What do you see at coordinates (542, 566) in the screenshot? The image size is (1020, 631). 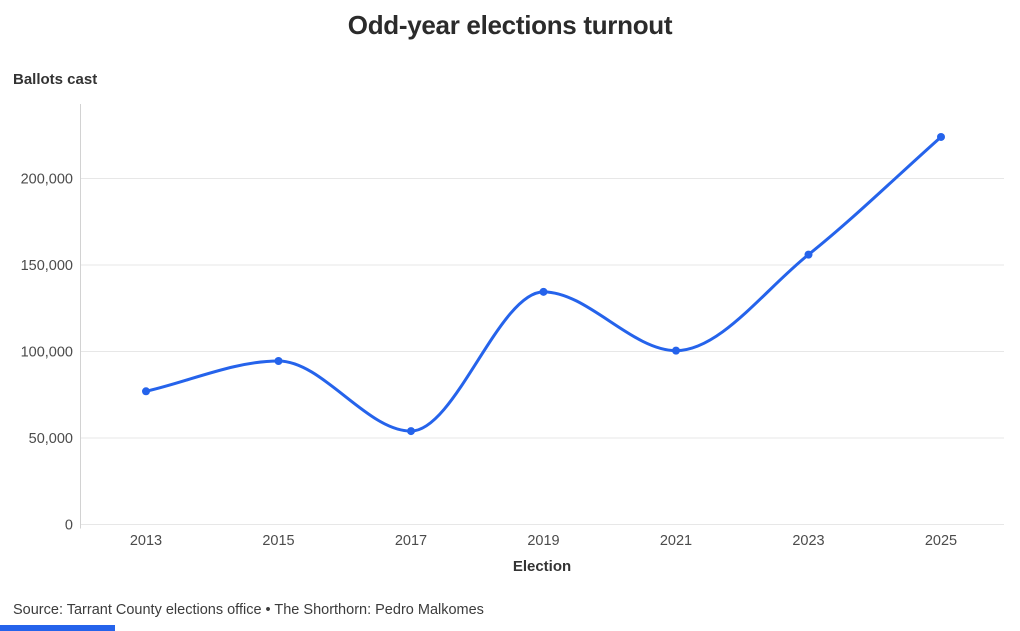 I see `x-axis-title: Election` at bounding box center [542, 566].